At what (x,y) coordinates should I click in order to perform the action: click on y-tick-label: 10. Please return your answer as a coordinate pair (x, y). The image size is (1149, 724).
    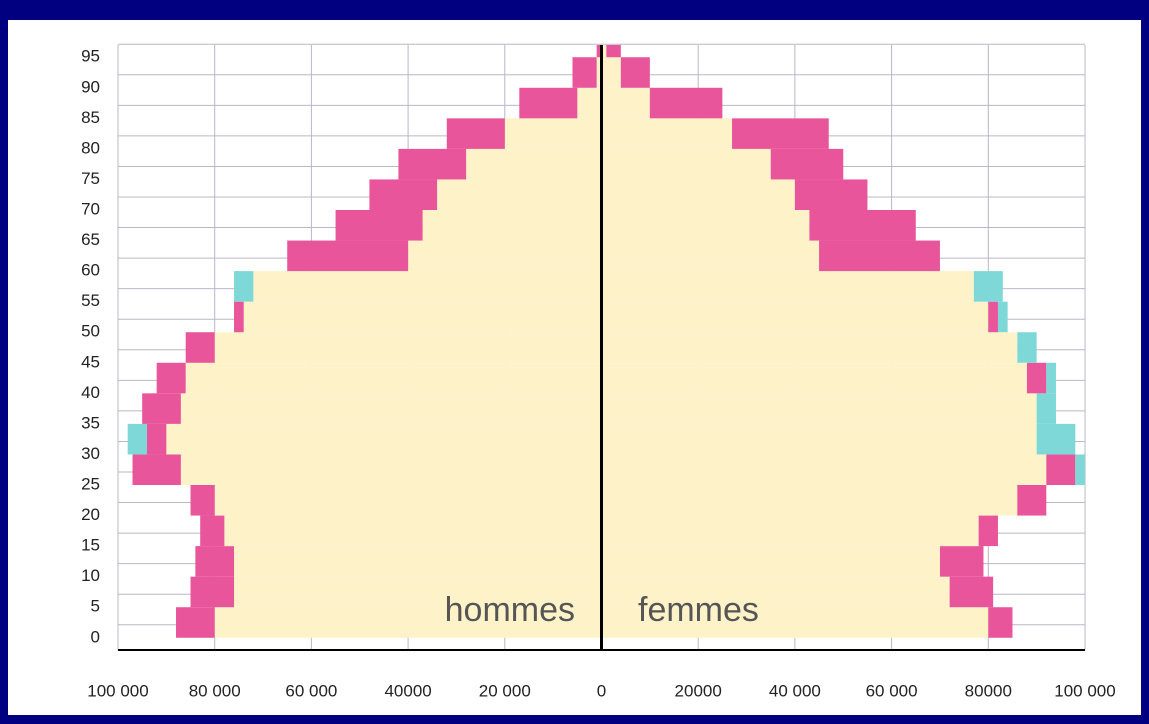
    Looking at the image, I should click on (90, 575).